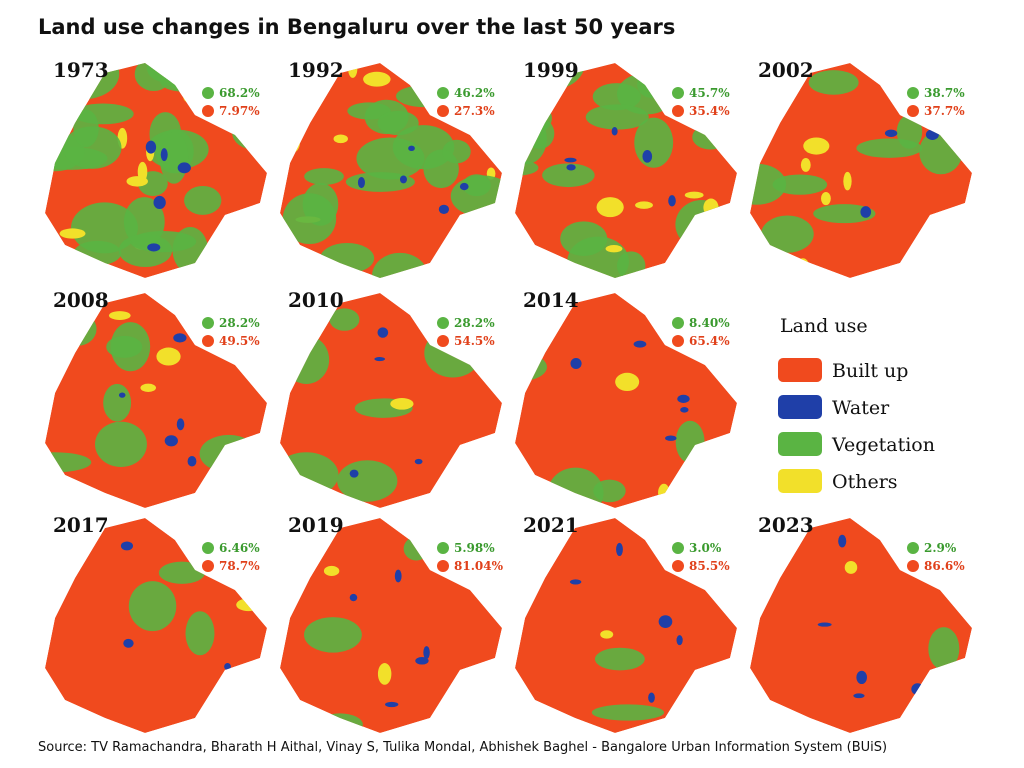 This screenshot has width=1024, height=768. What do you see at coordinates (861, 408) in the screenshot?
I see `legend-label: Water` at bounding box center [861, 408].